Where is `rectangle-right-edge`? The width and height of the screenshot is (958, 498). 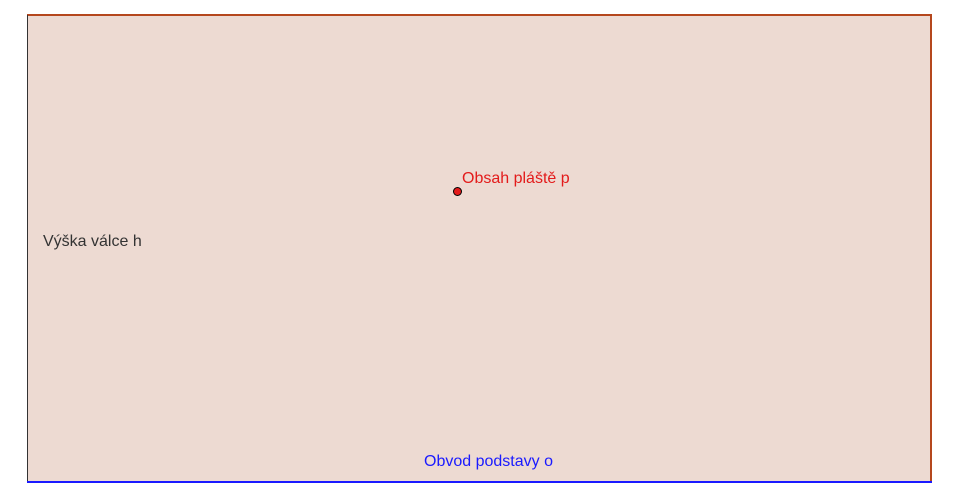 rectangle-right-edge is located at coordinates (931, 248).